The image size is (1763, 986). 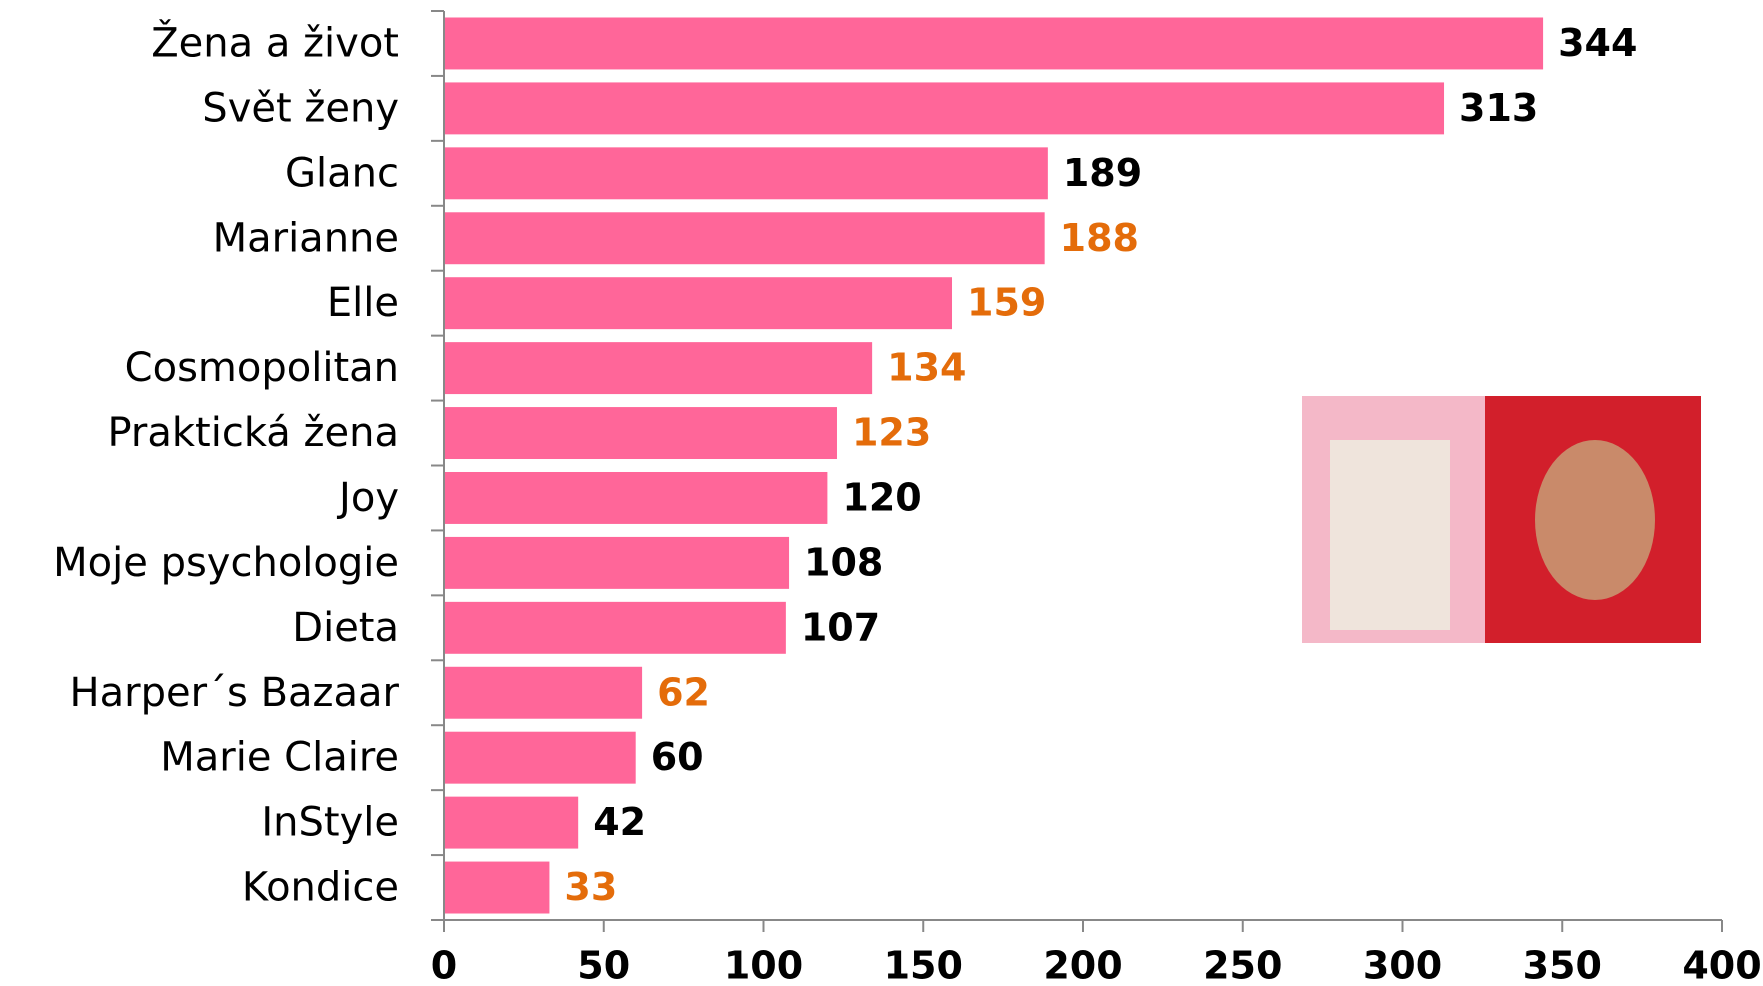 What do you see at coordinates (1721, 965) in the screenshot?
I see `x-tick-label: 400` at bounding box center [1721, 965].